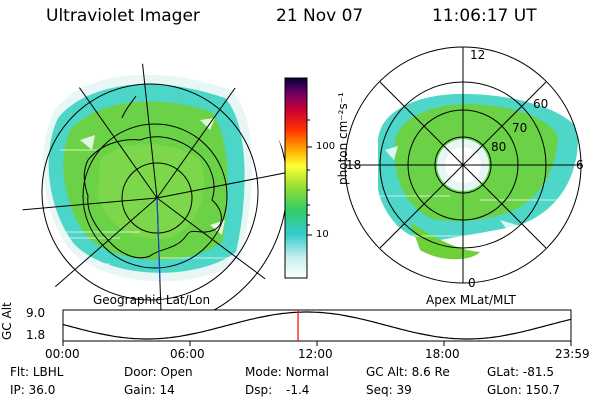  I want to click on mode-readout: Mode: Normal, so click(287, 372).